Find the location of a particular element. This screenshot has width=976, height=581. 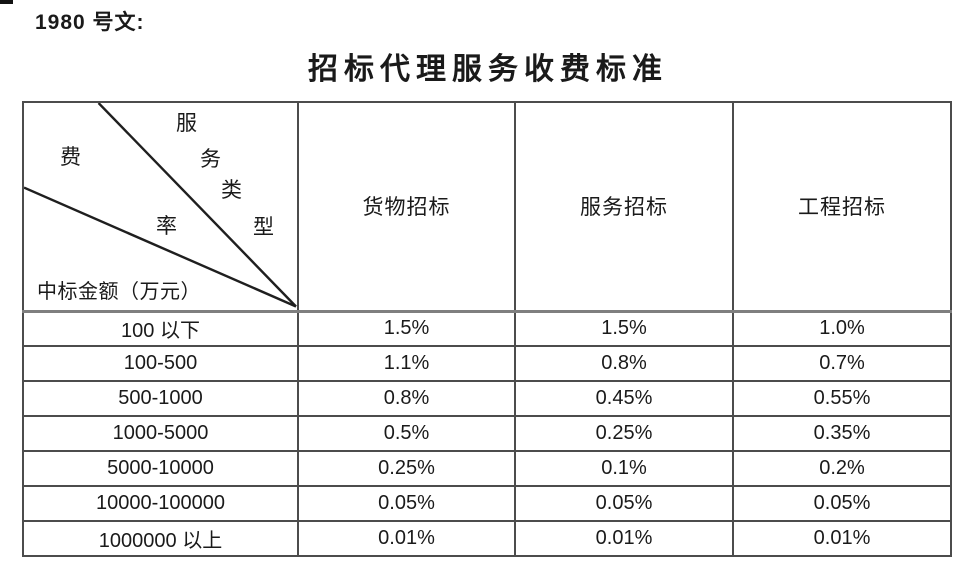

table-row: 10000-100000 0.05% 0.05% 0.05% is located at coordinates (487, 503).